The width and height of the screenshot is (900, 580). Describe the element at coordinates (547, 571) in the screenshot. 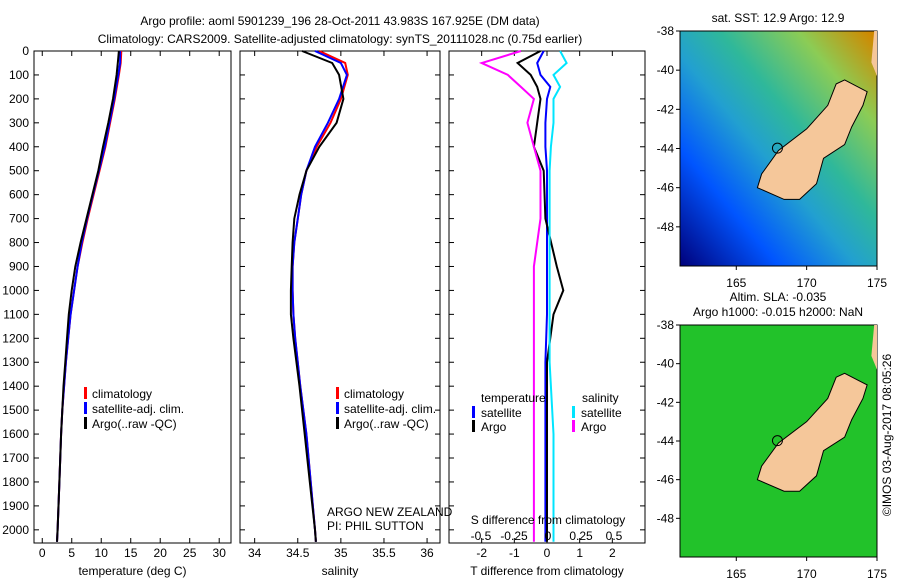

I see `x-axis-label: T difference from climatology` at that location.